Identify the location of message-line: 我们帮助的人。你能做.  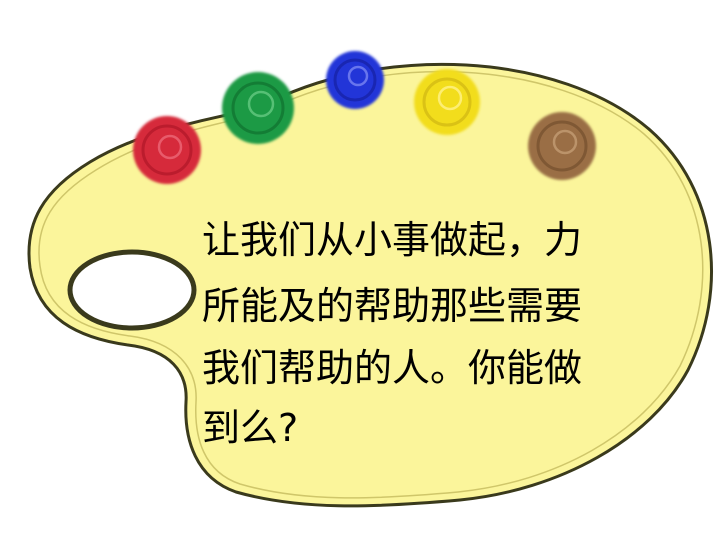
(392, 368).